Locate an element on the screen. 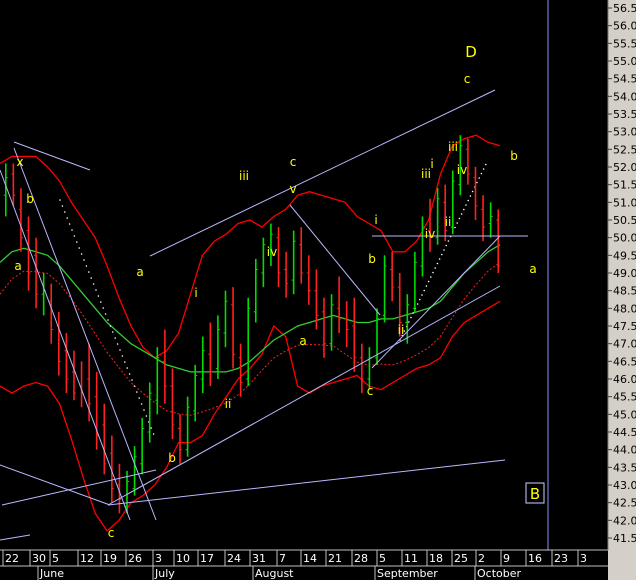 The height and width of the screenshot is (580, 636). price-tick-label: 49.5 is located at coordinates (624, 255).